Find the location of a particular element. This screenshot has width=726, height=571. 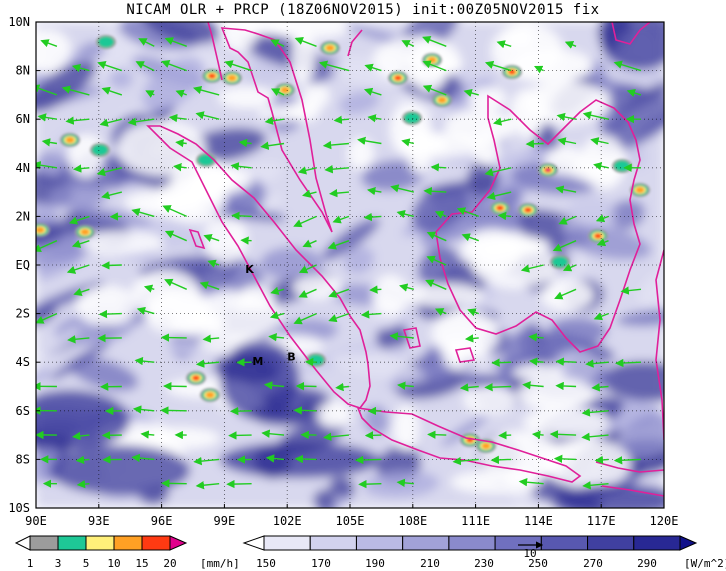

reference-vector-label: 10 is located at coordinates (529, 553).